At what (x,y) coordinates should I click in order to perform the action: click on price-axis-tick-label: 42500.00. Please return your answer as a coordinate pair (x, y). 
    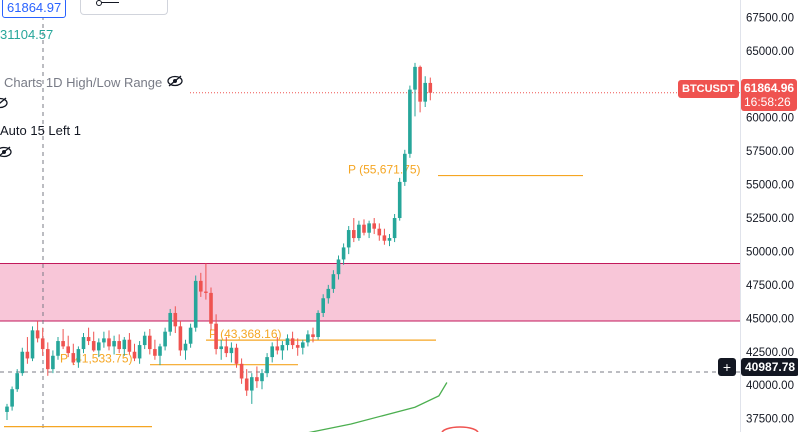
    Looking at the image, I should click on (770, 353).